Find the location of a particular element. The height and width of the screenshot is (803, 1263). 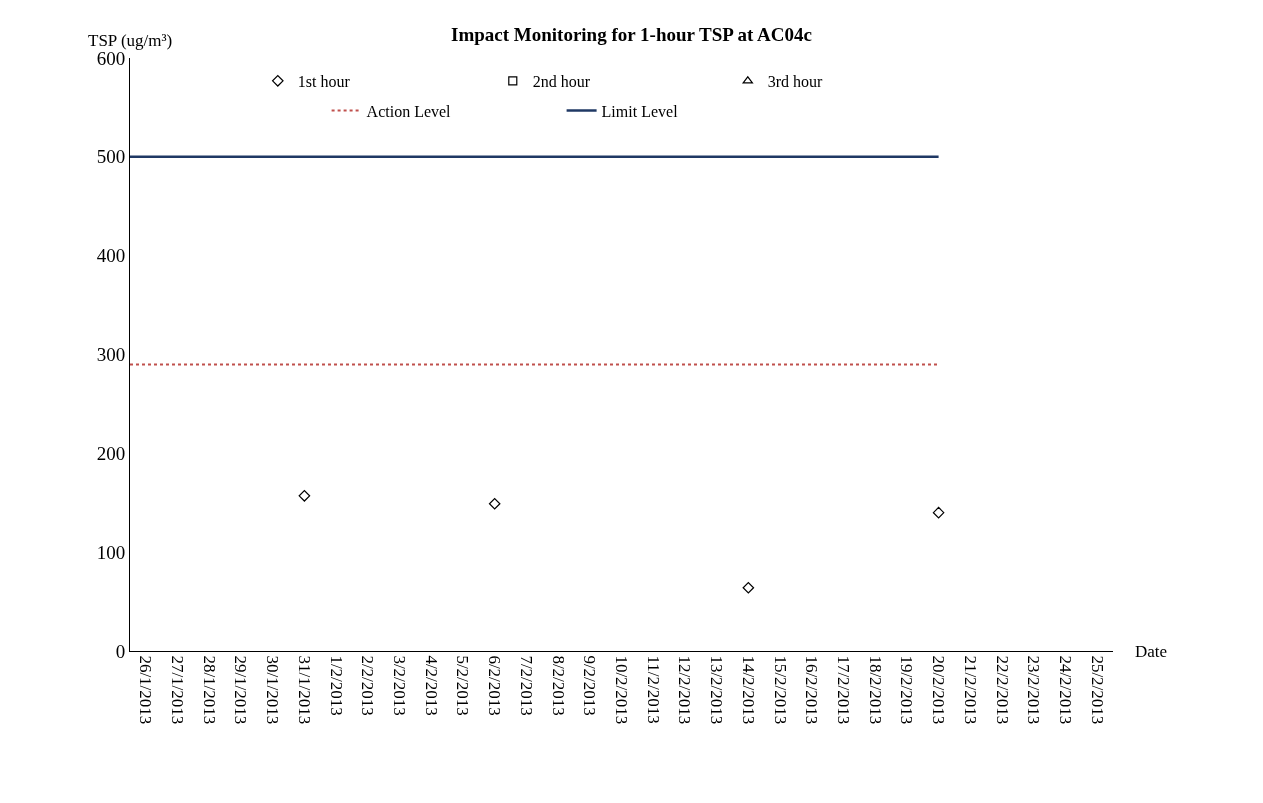

x-tick-label: 14/2/2013 is located at coordinates (748, 690).